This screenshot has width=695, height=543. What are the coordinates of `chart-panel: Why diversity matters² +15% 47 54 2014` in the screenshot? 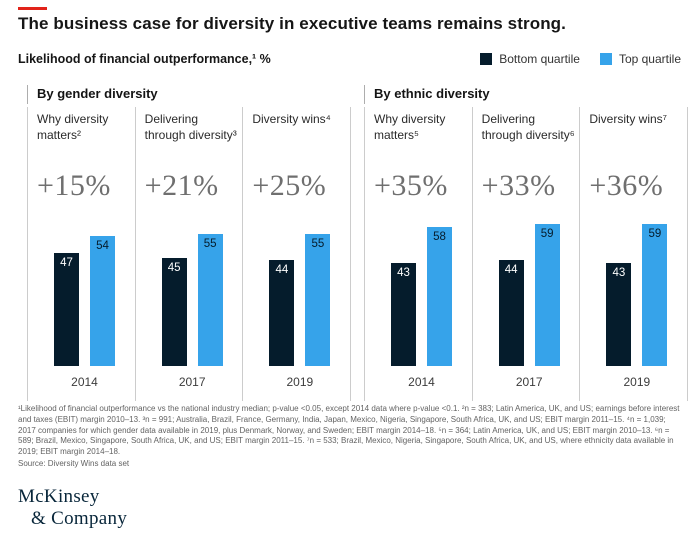 It's located at (81, 254).